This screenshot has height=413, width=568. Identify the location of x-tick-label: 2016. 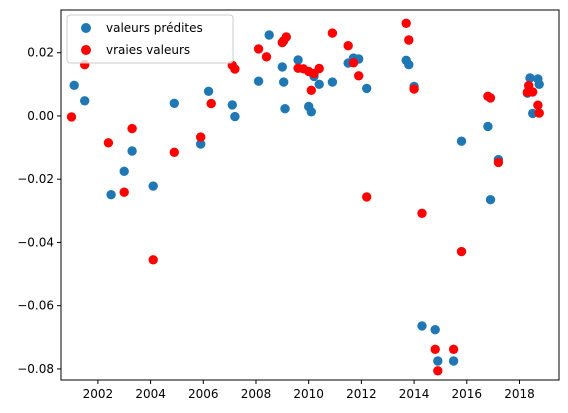
(467, 394).